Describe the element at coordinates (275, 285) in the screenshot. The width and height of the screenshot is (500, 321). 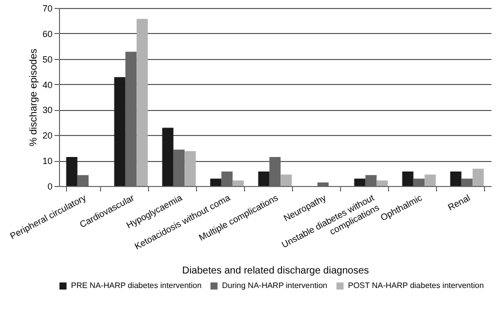
I see `legend-label: During NA-HARP intervention` at that location.